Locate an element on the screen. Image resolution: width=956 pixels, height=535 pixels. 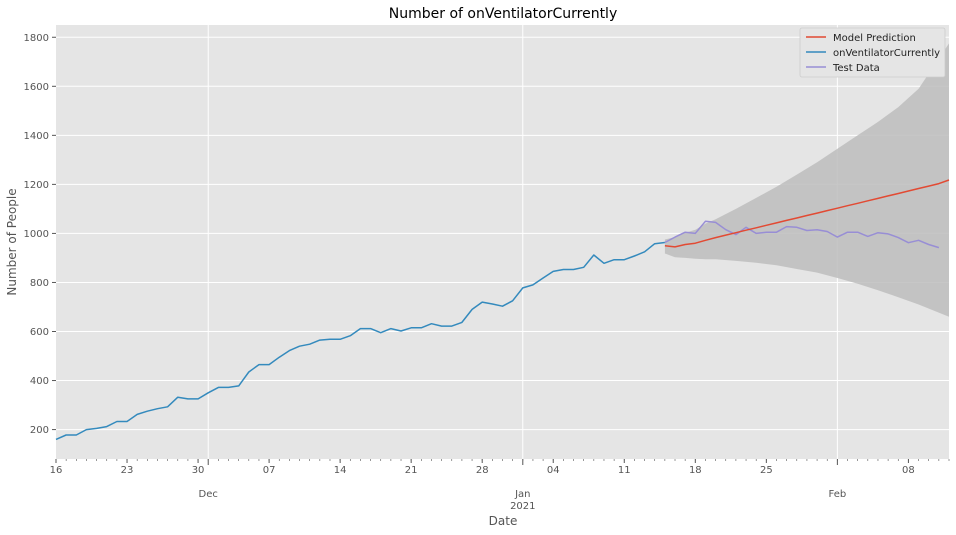
x-major-tick-sublabel: 2021 is located at coordinates (522, 506).